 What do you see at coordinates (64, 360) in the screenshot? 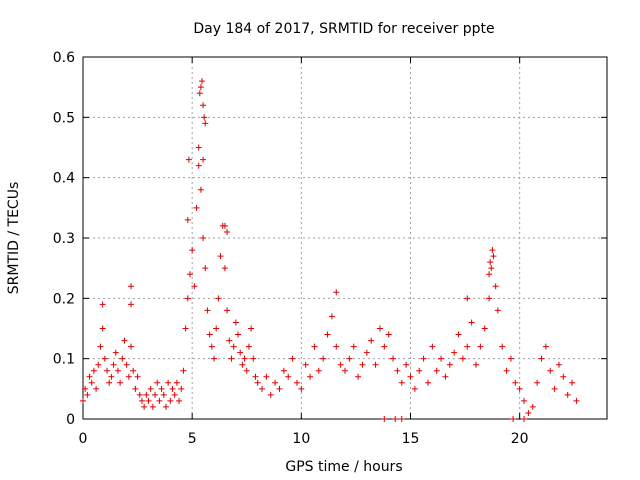
I see `y-tick-label: 0.1` at bounding box center [64, 360].